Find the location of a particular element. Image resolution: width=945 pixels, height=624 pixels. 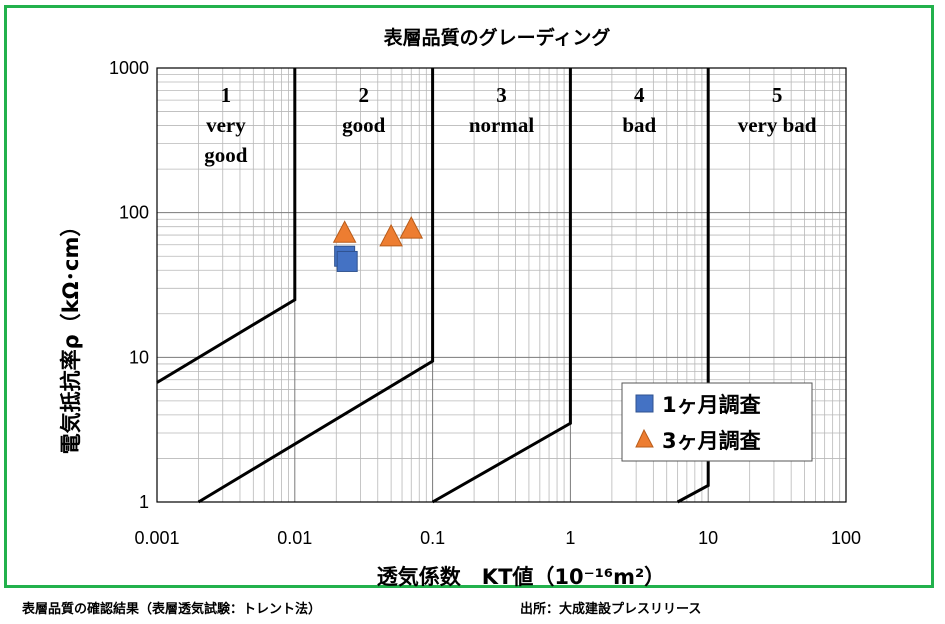

legend-square-icon is located at coordinates (644, 403).